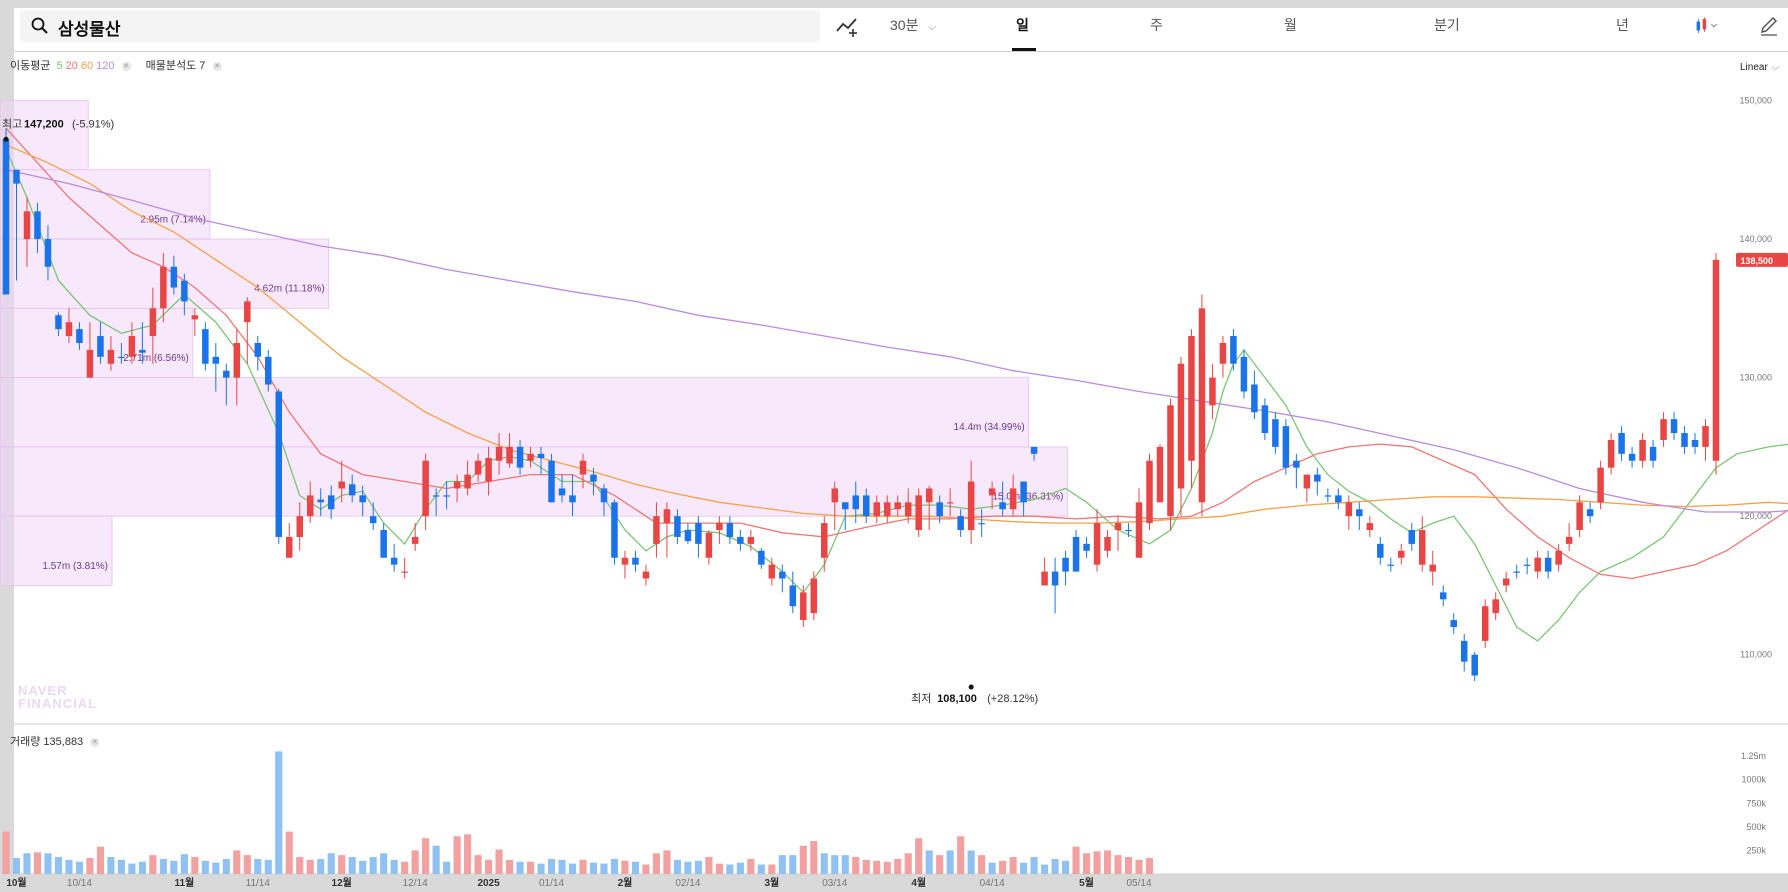 This screenshot has width=1788, height=892. Describe the element at coordinates (488, 883) in the screenshot. I see `x-axis-tick-label: 2025` at that location.